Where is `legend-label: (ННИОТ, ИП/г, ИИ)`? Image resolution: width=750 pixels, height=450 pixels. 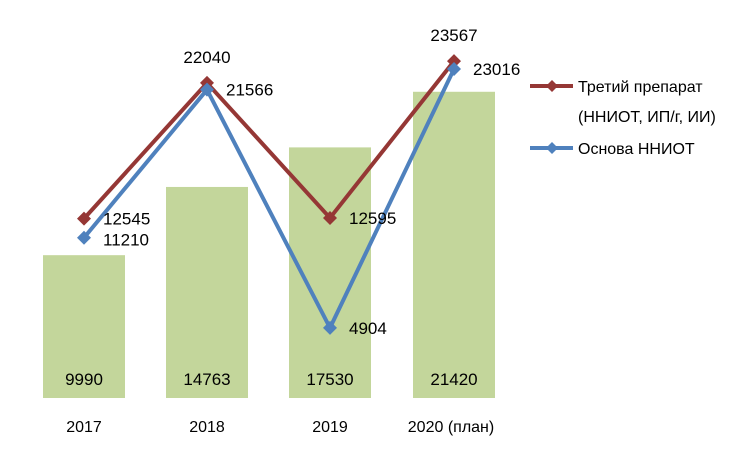
legend-label: (ННИОТ, ИП/г, ИИ) is located at coordinates (647, 117).